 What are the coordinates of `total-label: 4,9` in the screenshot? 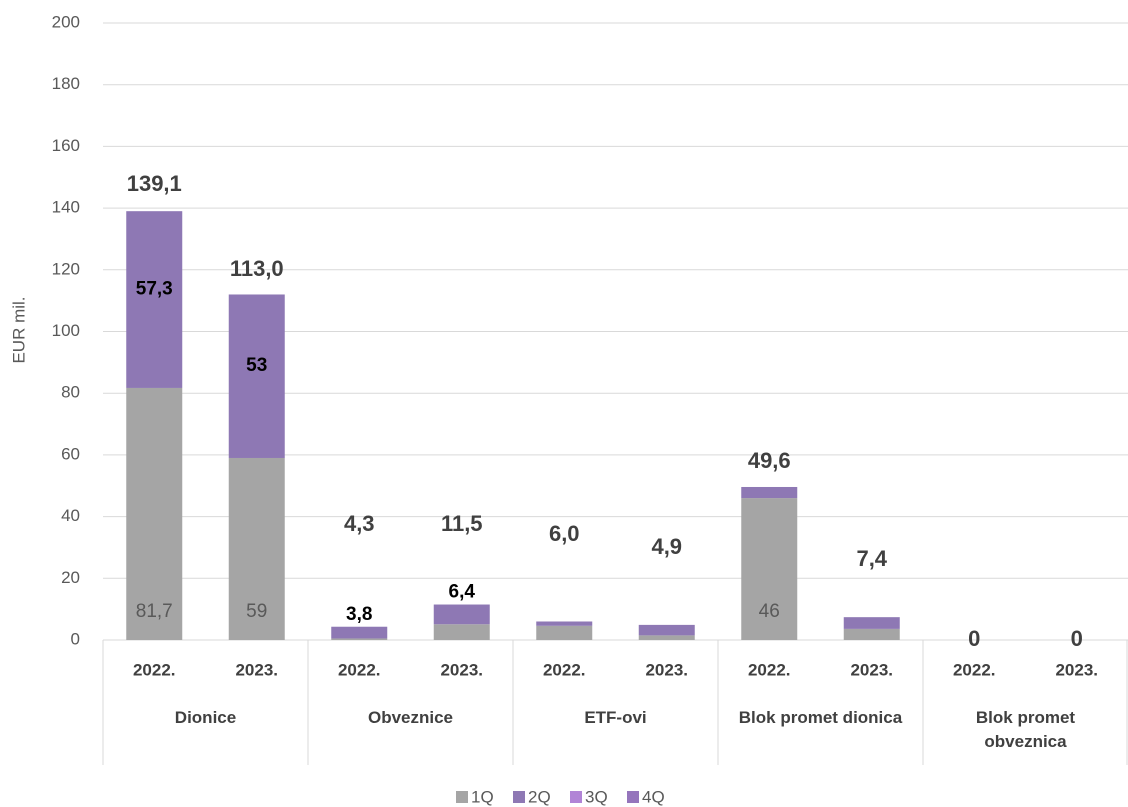 It's located at (666, 546).